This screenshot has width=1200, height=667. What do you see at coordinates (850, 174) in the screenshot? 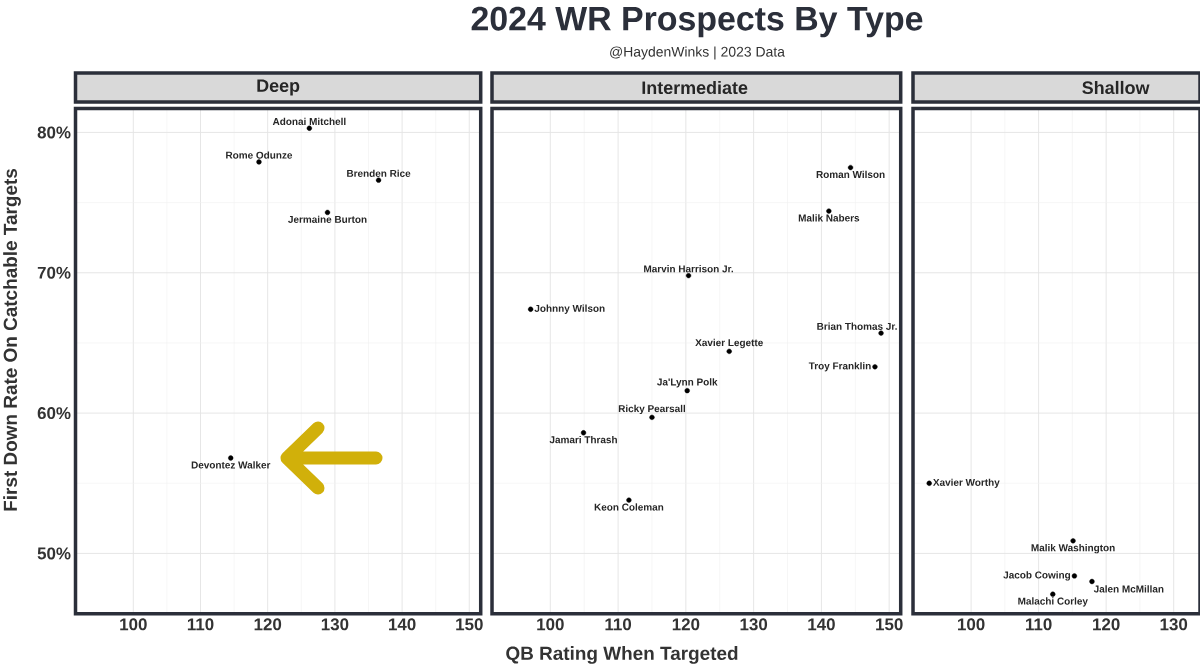
I see `annotation: Roman Wilson` at bounding box center [850, 174].